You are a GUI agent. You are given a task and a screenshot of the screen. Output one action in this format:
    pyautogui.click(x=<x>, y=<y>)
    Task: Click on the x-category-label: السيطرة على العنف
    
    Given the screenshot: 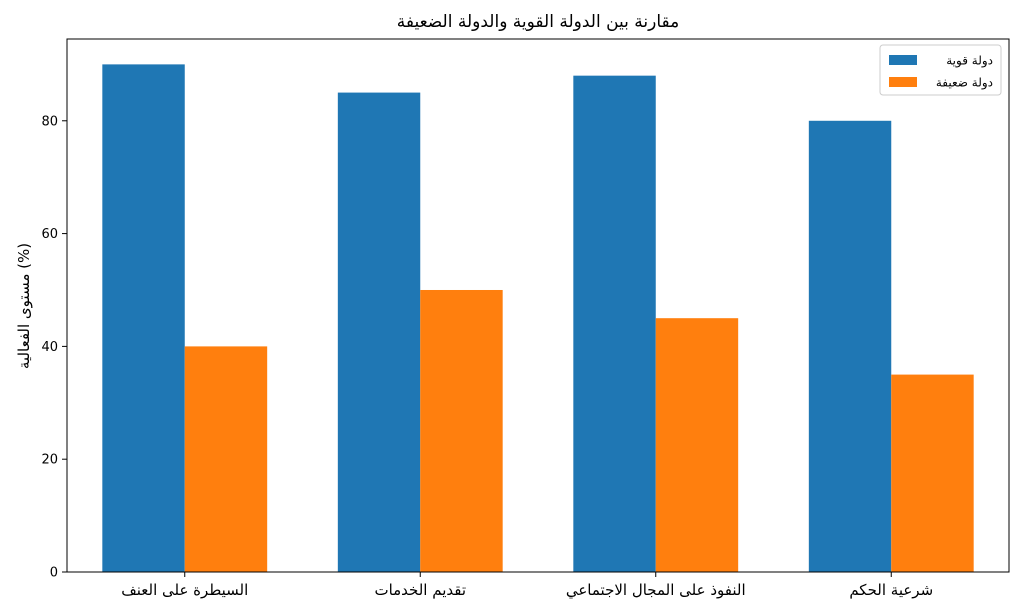 What is the action you would take?
    pyautogui.click(x=184, y=590)
    